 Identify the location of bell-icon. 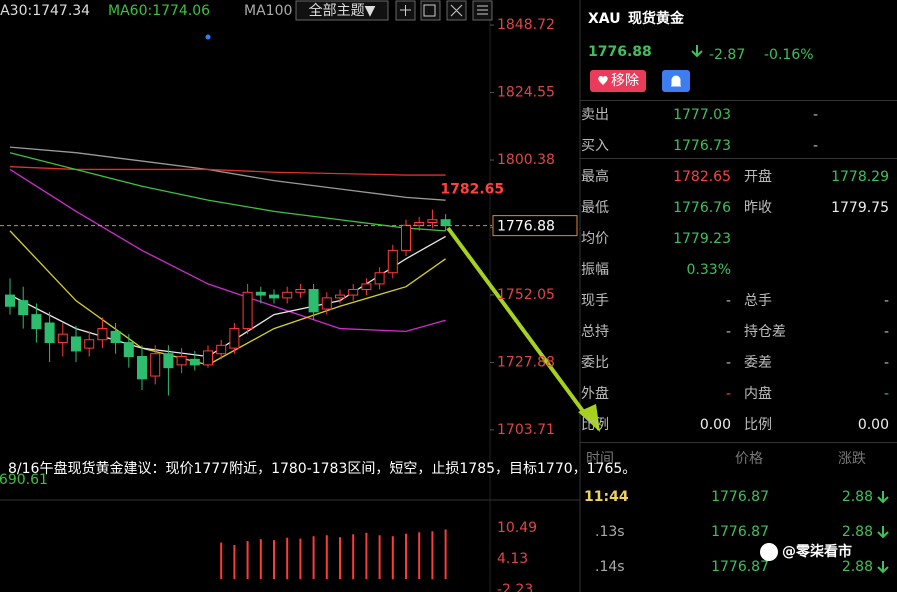
(676, 81).